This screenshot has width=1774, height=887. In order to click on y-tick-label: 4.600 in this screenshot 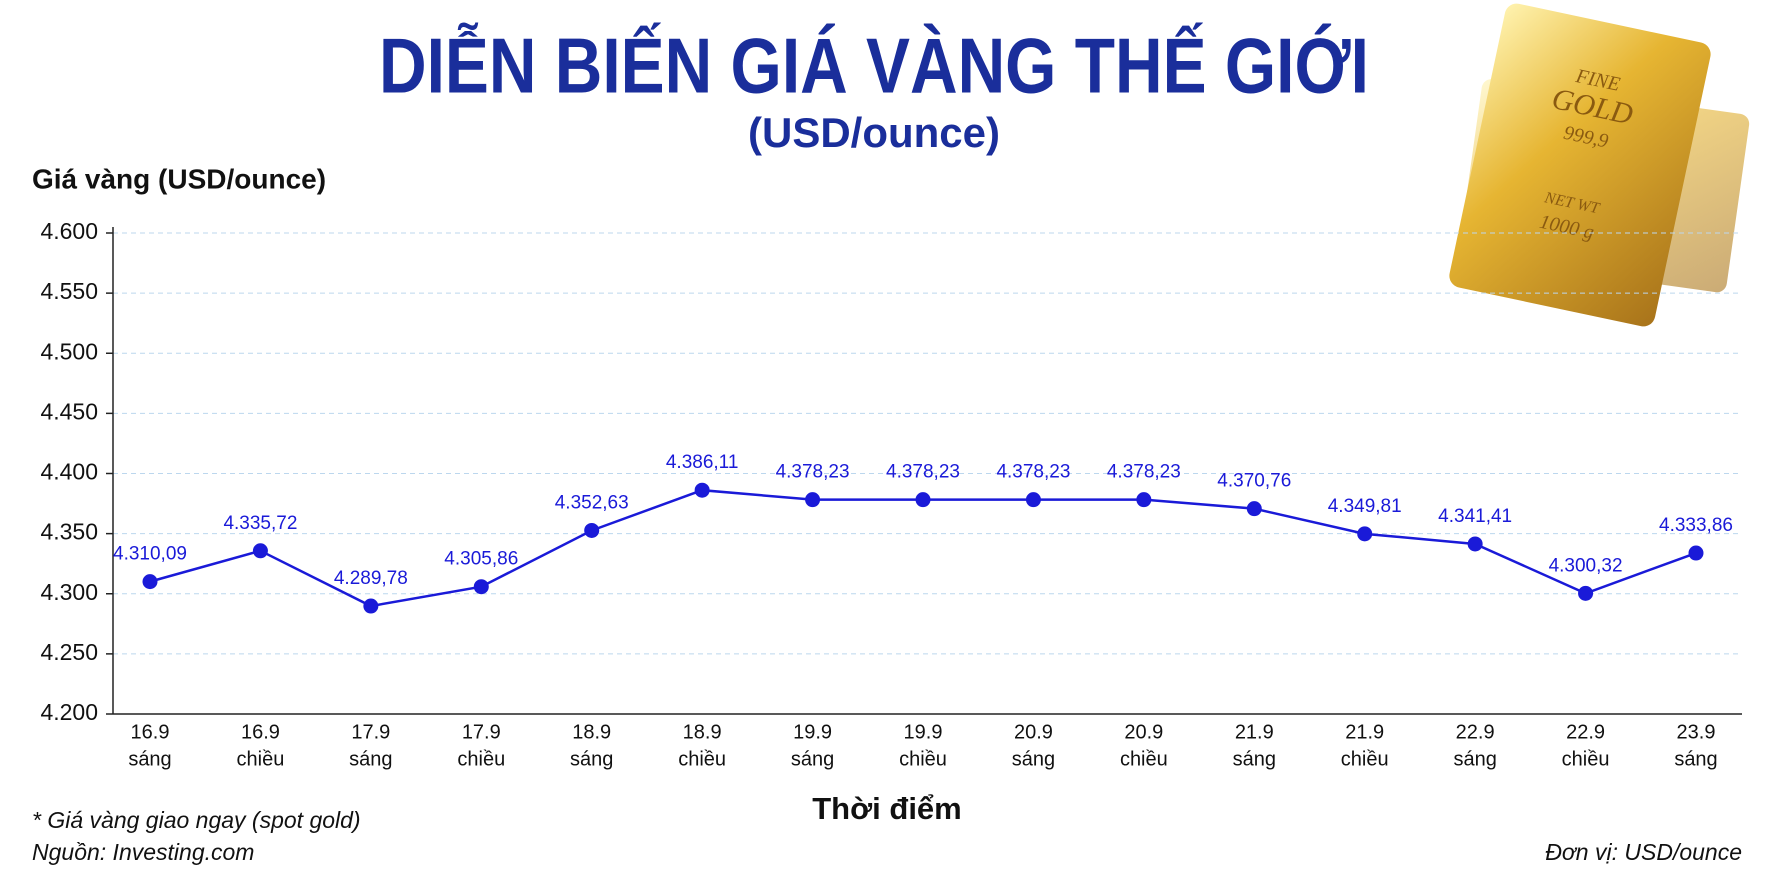, I will do `click(69, 231)`.